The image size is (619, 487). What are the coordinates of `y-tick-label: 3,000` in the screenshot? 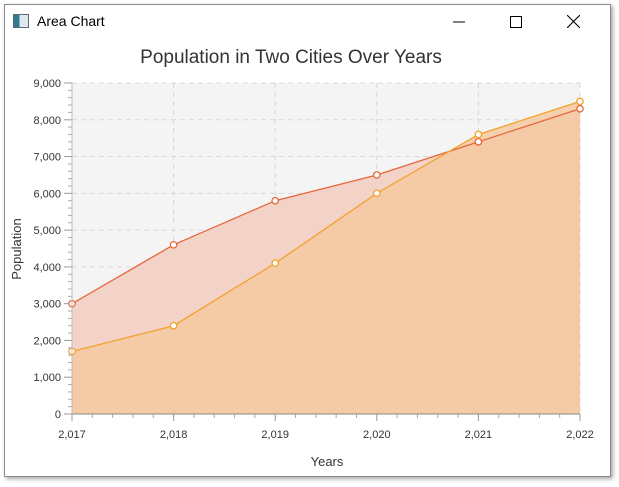 It's located at (47, 305).